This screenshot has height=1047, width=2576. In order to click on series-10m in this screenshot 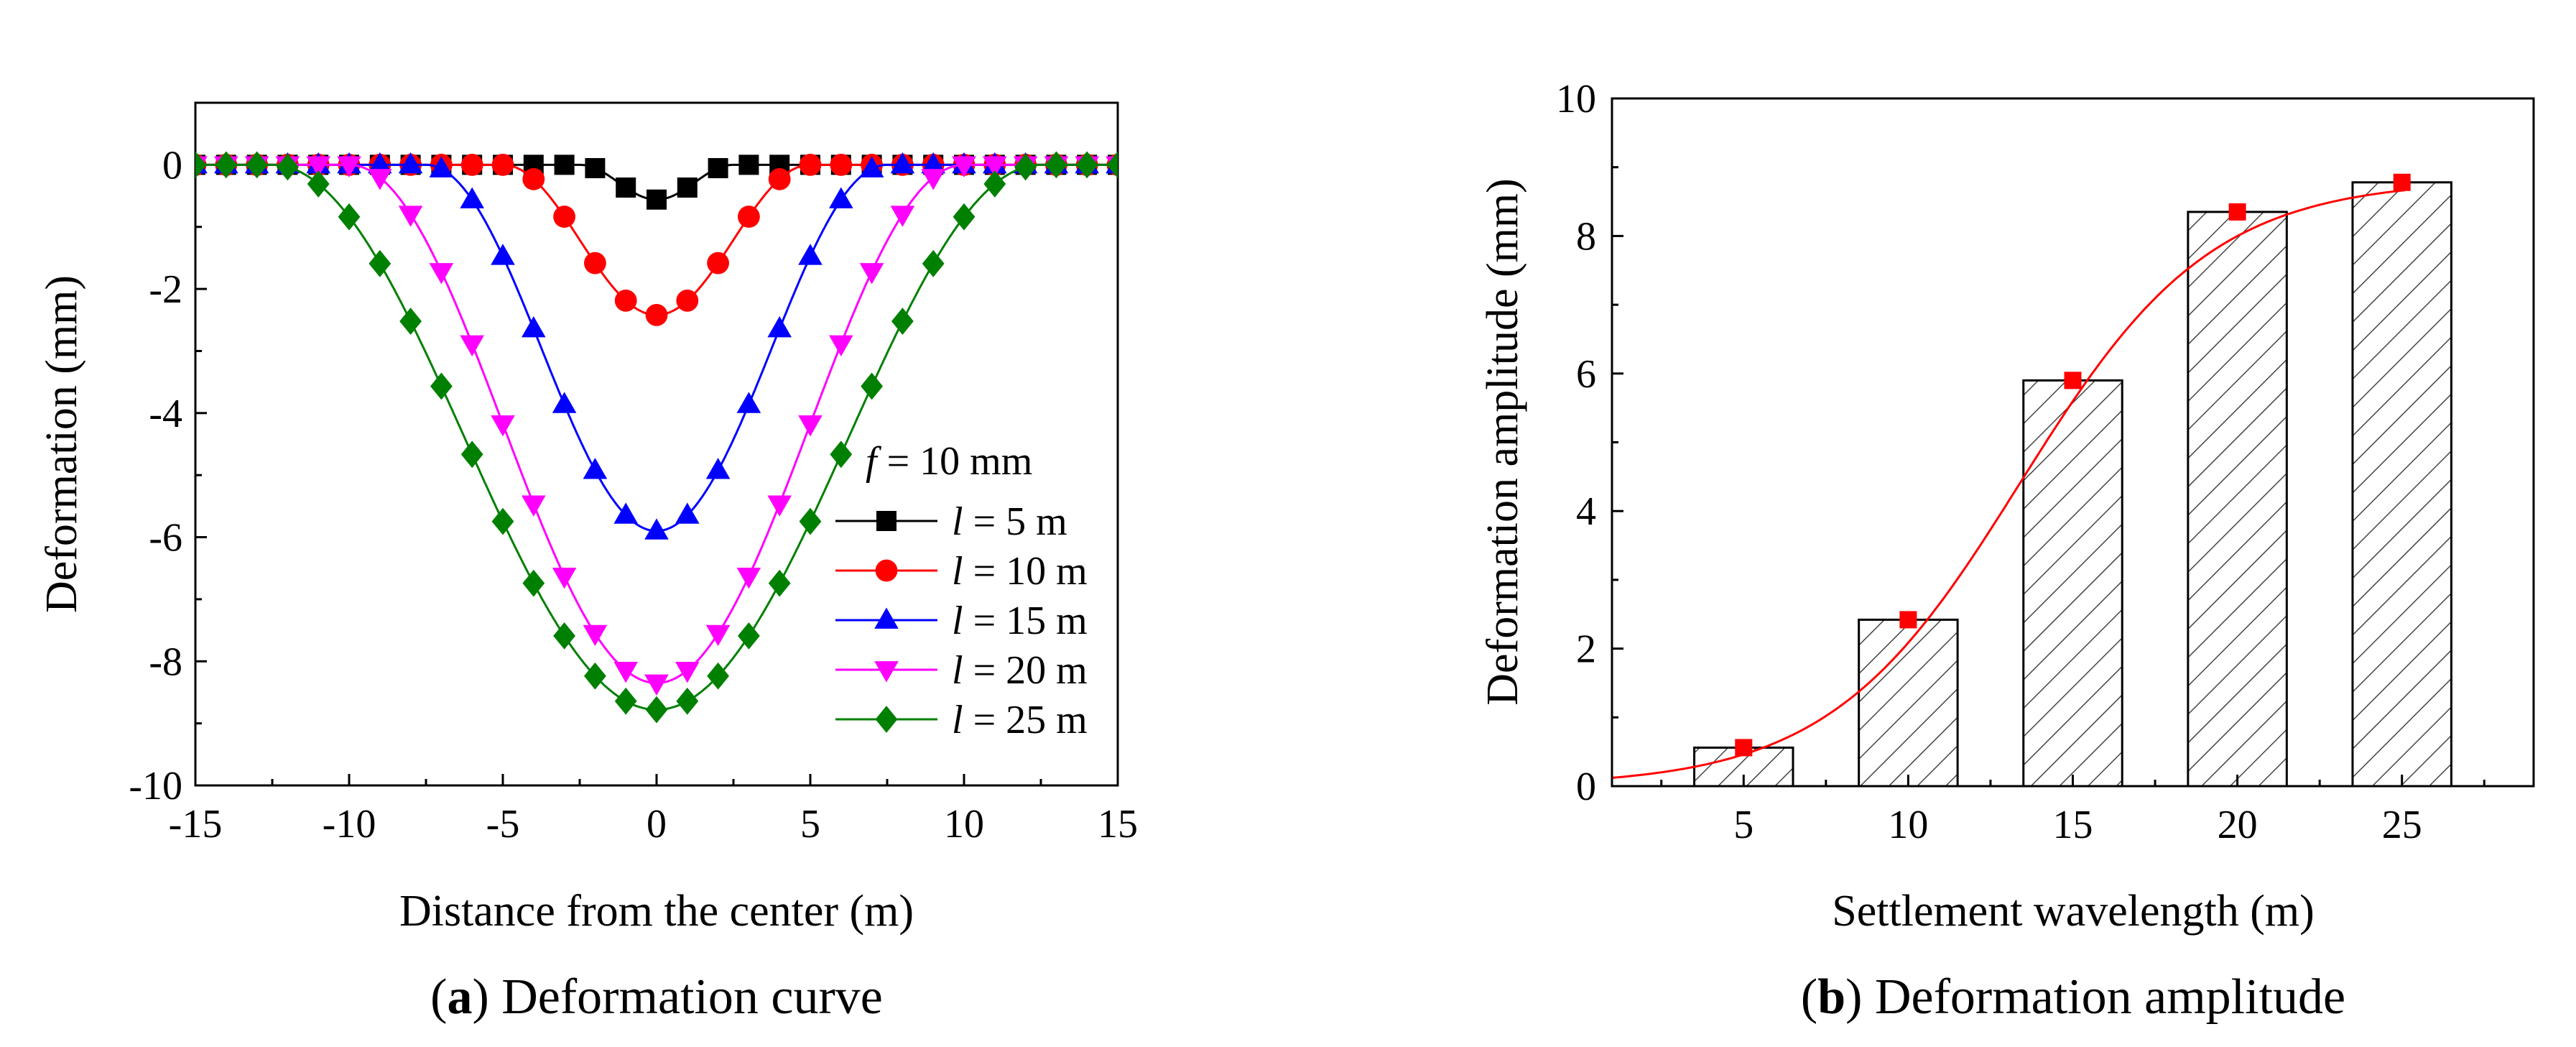, I will do `click(656, 239)`.